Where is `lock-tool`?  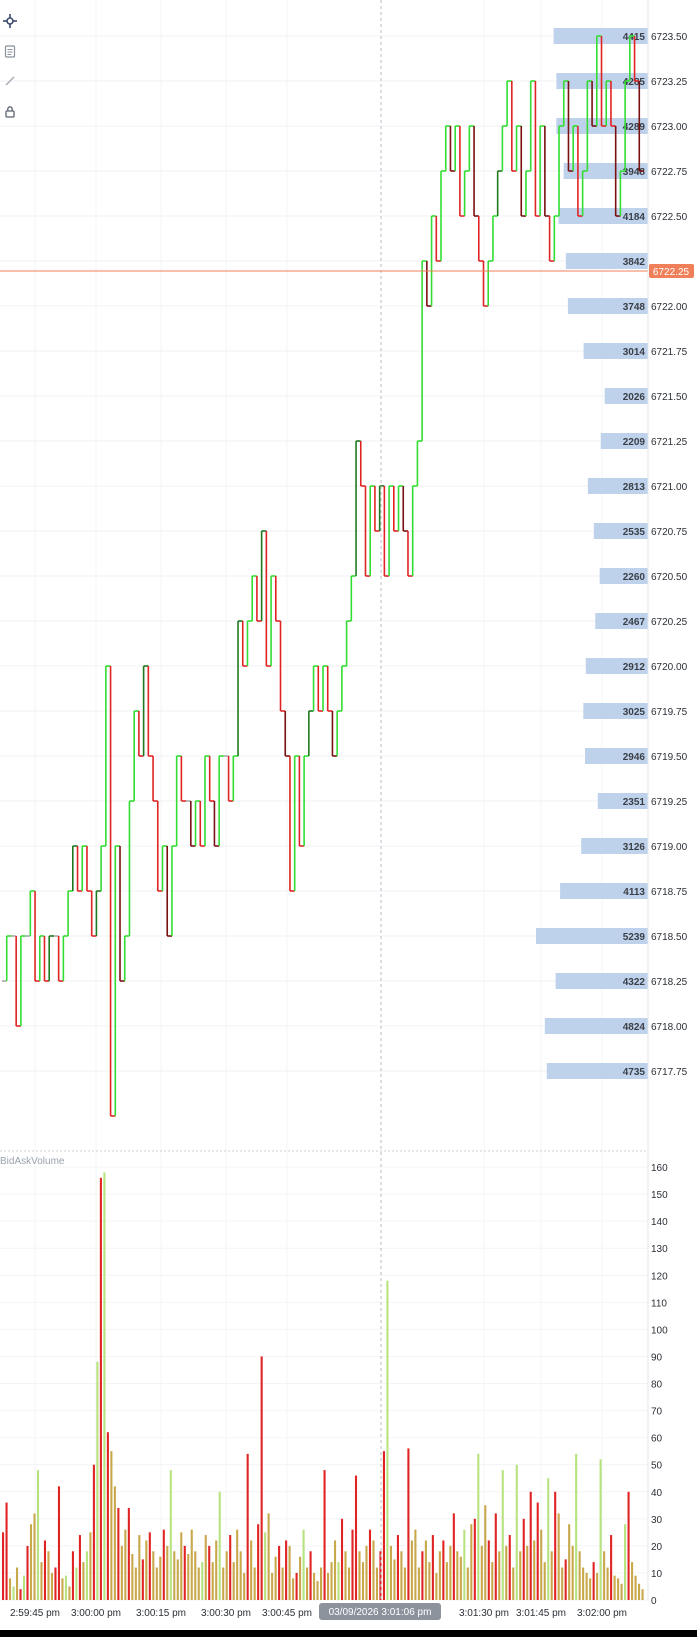
lock-tool is located at coordinates (10, 111).